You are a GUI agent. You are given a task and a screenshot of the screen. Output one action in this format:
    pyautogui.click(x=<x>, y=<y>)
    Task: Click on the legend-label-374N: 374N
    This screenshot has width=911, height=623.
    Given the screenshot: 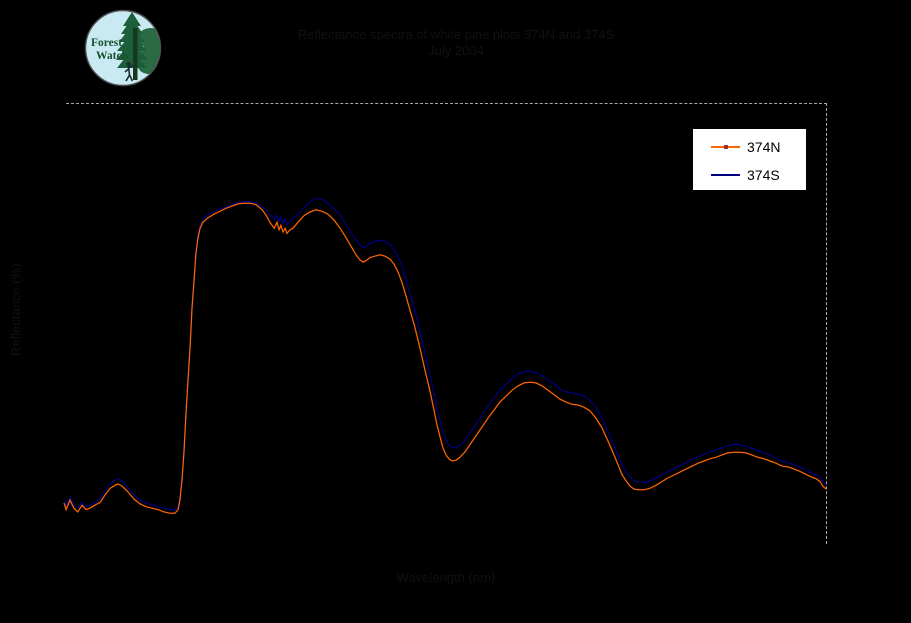 What is the action you would take?
    pyautogui.click(x=764, y=147)
    